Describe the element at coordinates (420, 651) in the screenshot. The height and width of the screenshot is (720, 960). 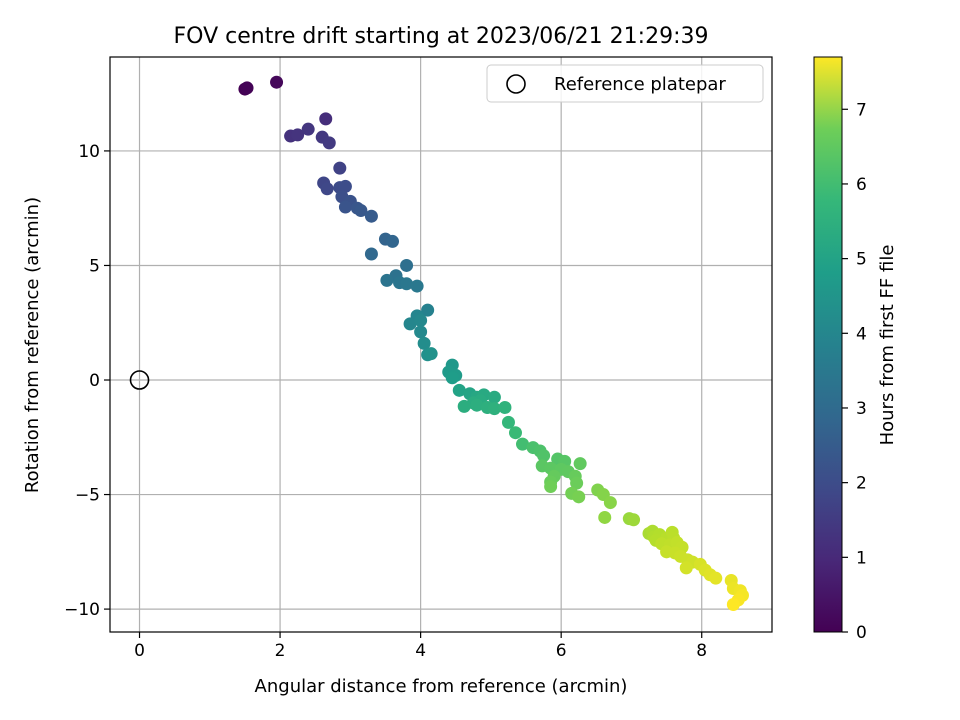
I see `x-tick-label-2: 4` at that location.